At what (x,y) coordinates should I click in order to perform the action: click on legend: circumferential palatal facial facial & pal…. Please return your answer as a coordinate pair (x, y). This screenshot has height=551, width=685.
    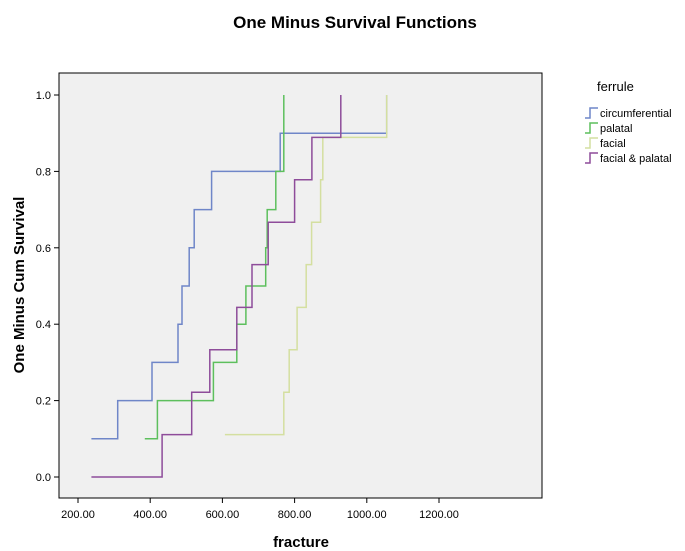
    Looking at the image, I should click on (628, 136).